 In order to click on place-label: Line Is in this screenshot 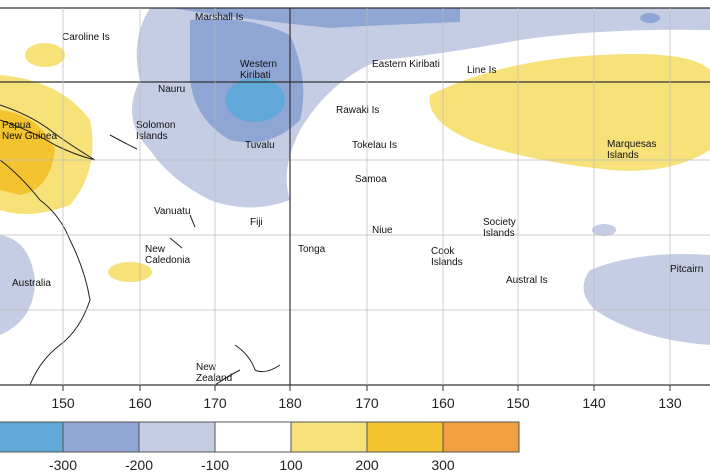, I will do `click(481, 70)`.